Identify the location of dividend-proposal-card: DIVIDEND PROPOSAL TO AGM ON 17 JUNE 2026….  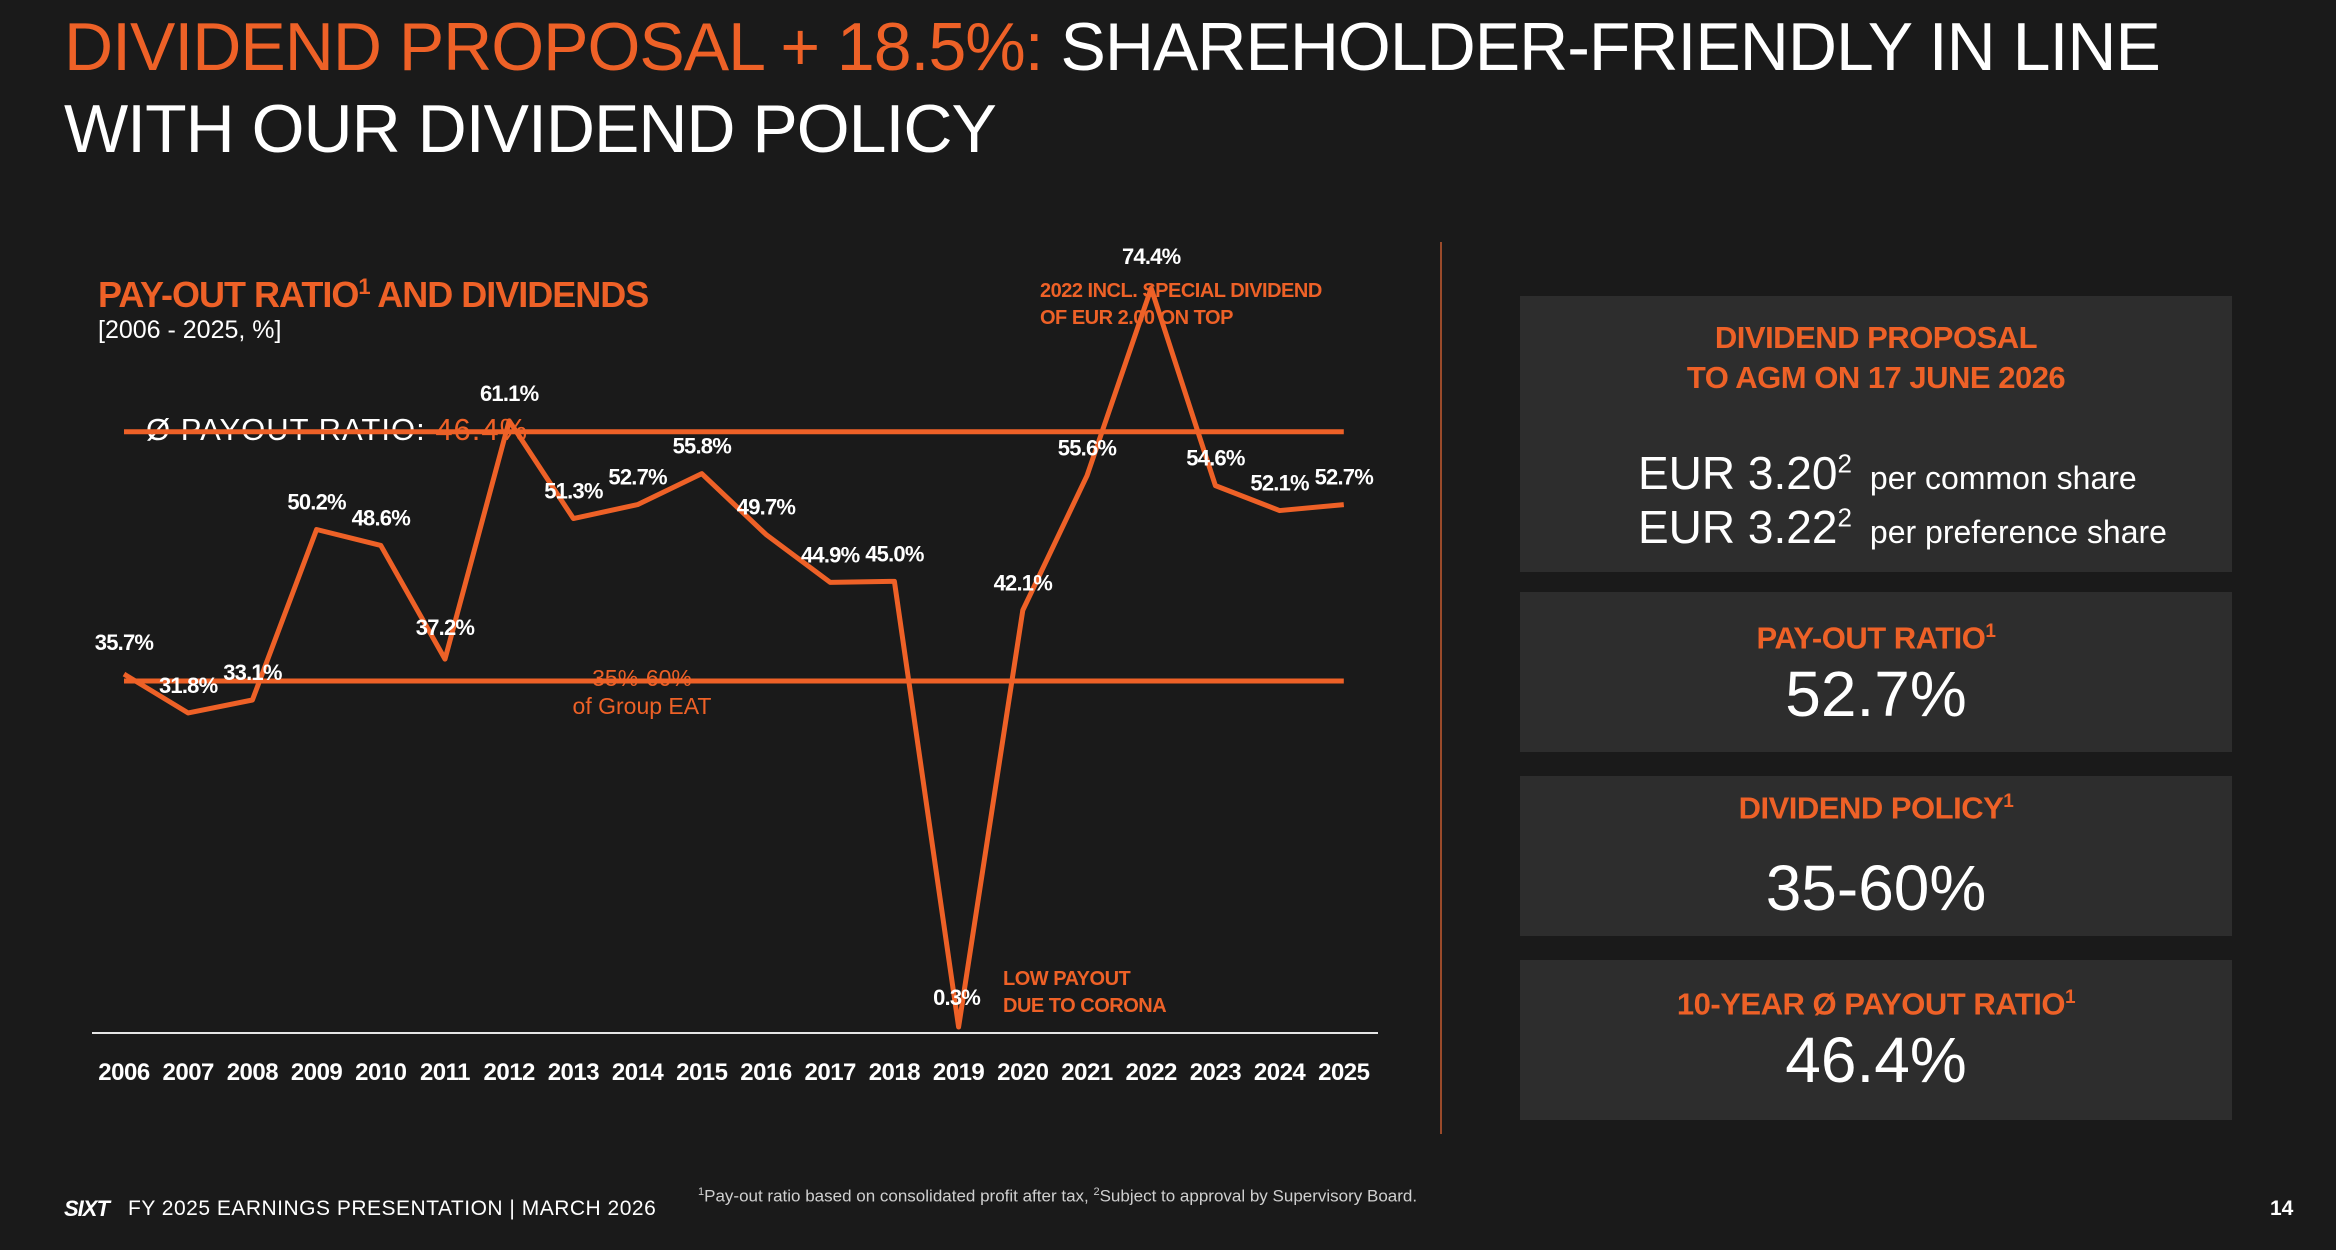
(1876, 434).